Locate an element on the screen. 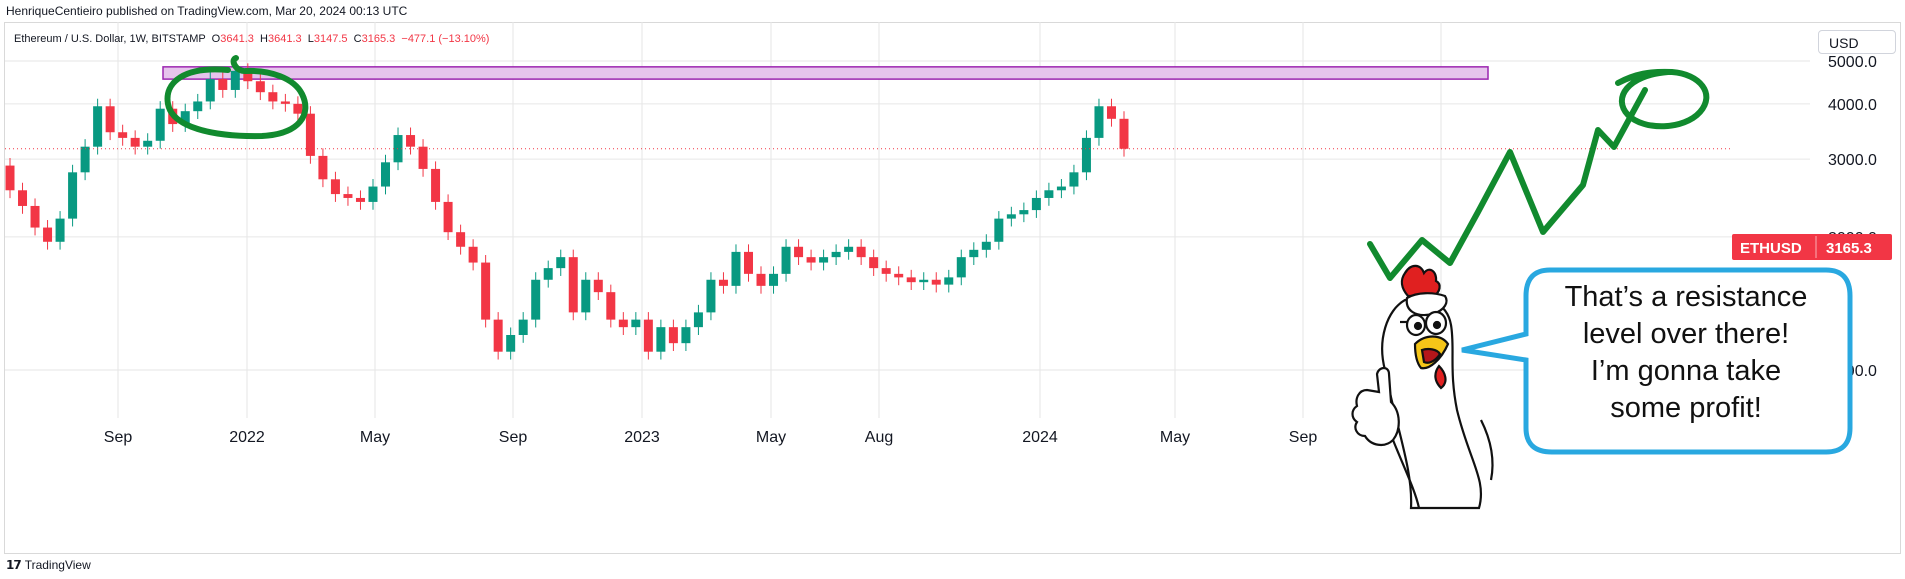 The width and height of the screenshot is (1905, 579). legend-l-label: L is located at coordinates (310, 39).